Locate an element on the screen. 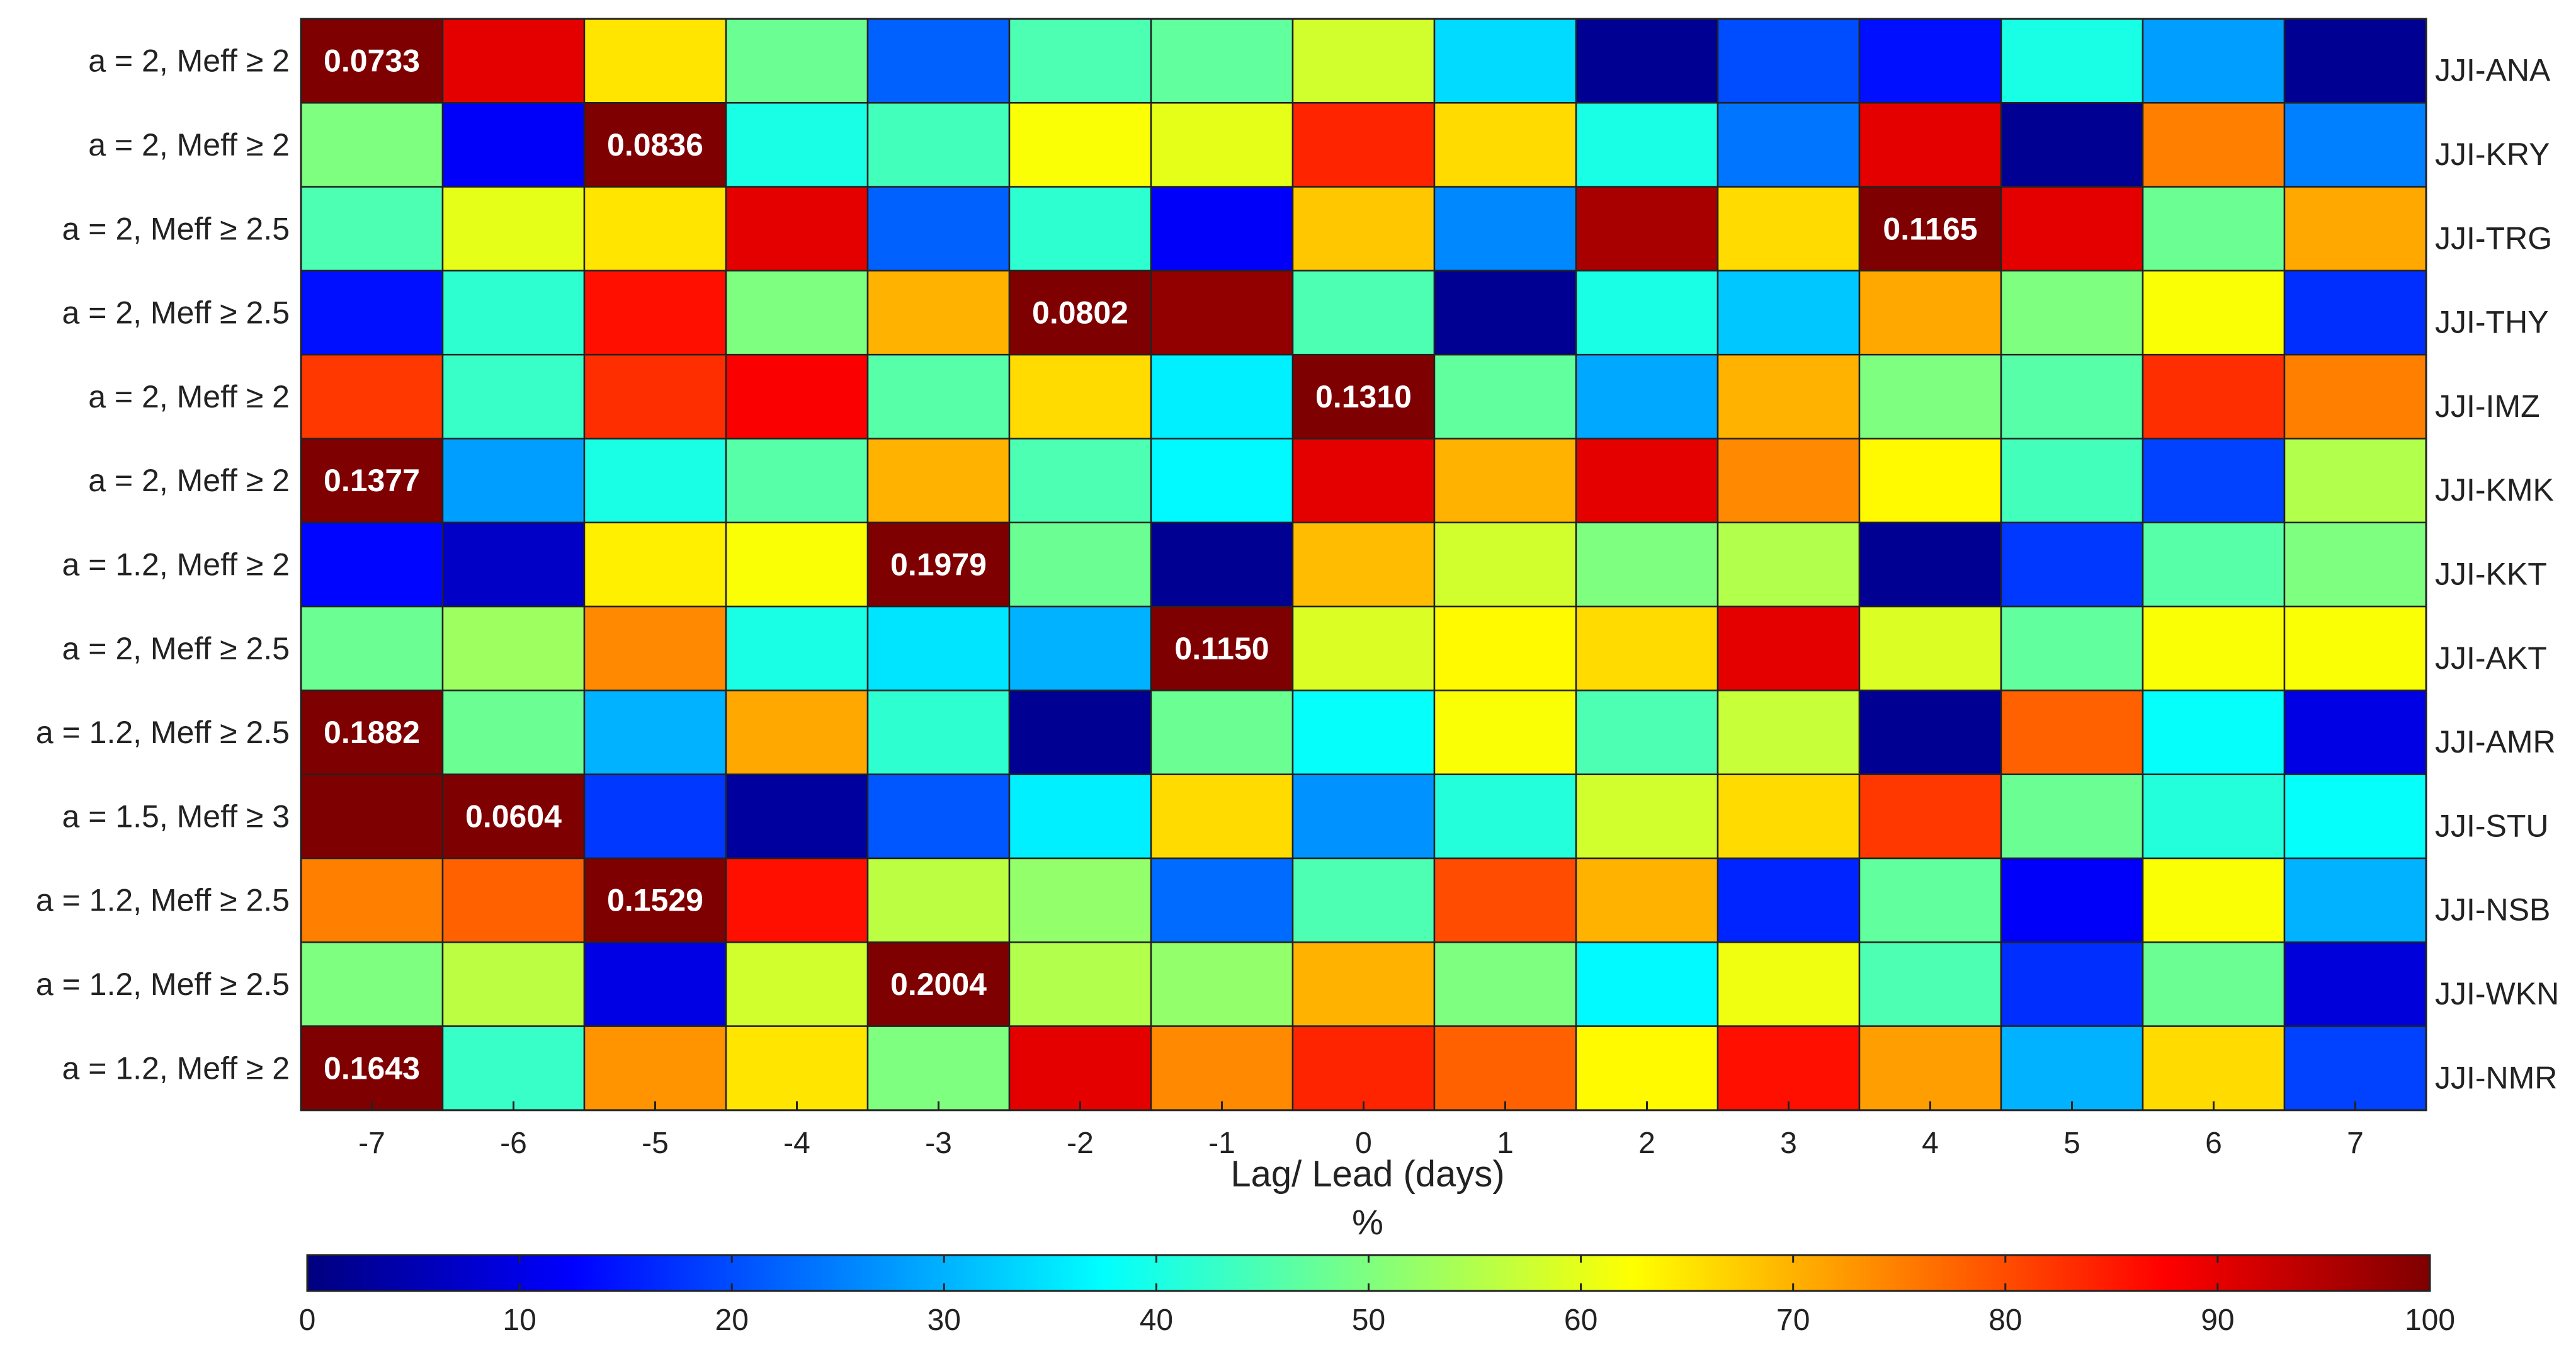 The height and width of the screenshot is (1347, 2576). left-row-label: a = 1.2, Meff ≥ 2 is located at coordinates (176, 564).